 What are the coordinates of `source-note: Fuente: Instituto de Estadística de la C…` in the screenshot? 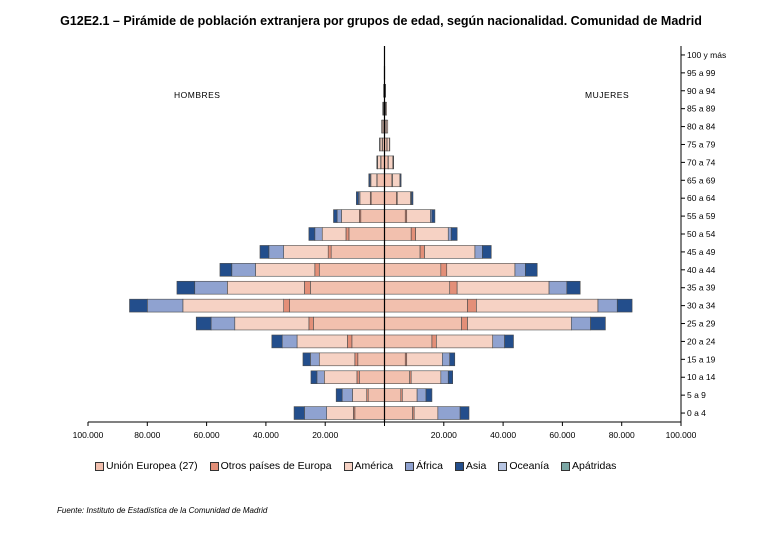 It's located at (162, 510).